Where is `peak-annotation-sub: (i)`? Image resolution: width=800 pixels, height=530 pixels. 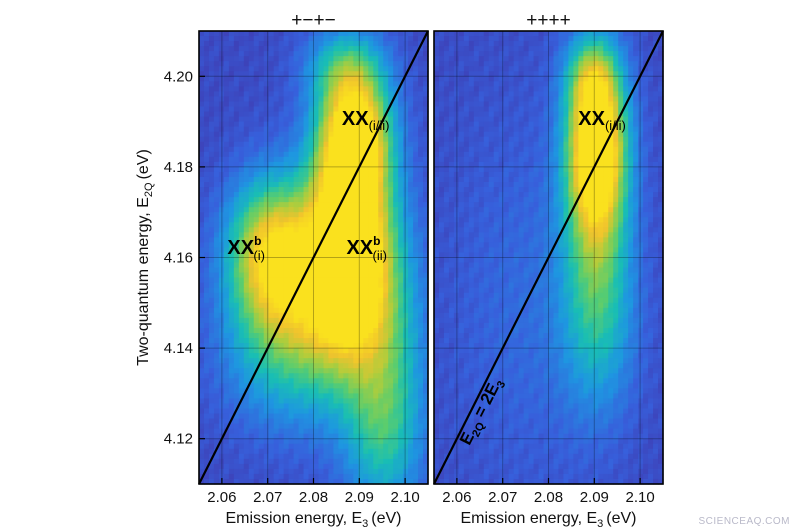 peak-annotation-sub: (i) is located at coordinates (259, 255).